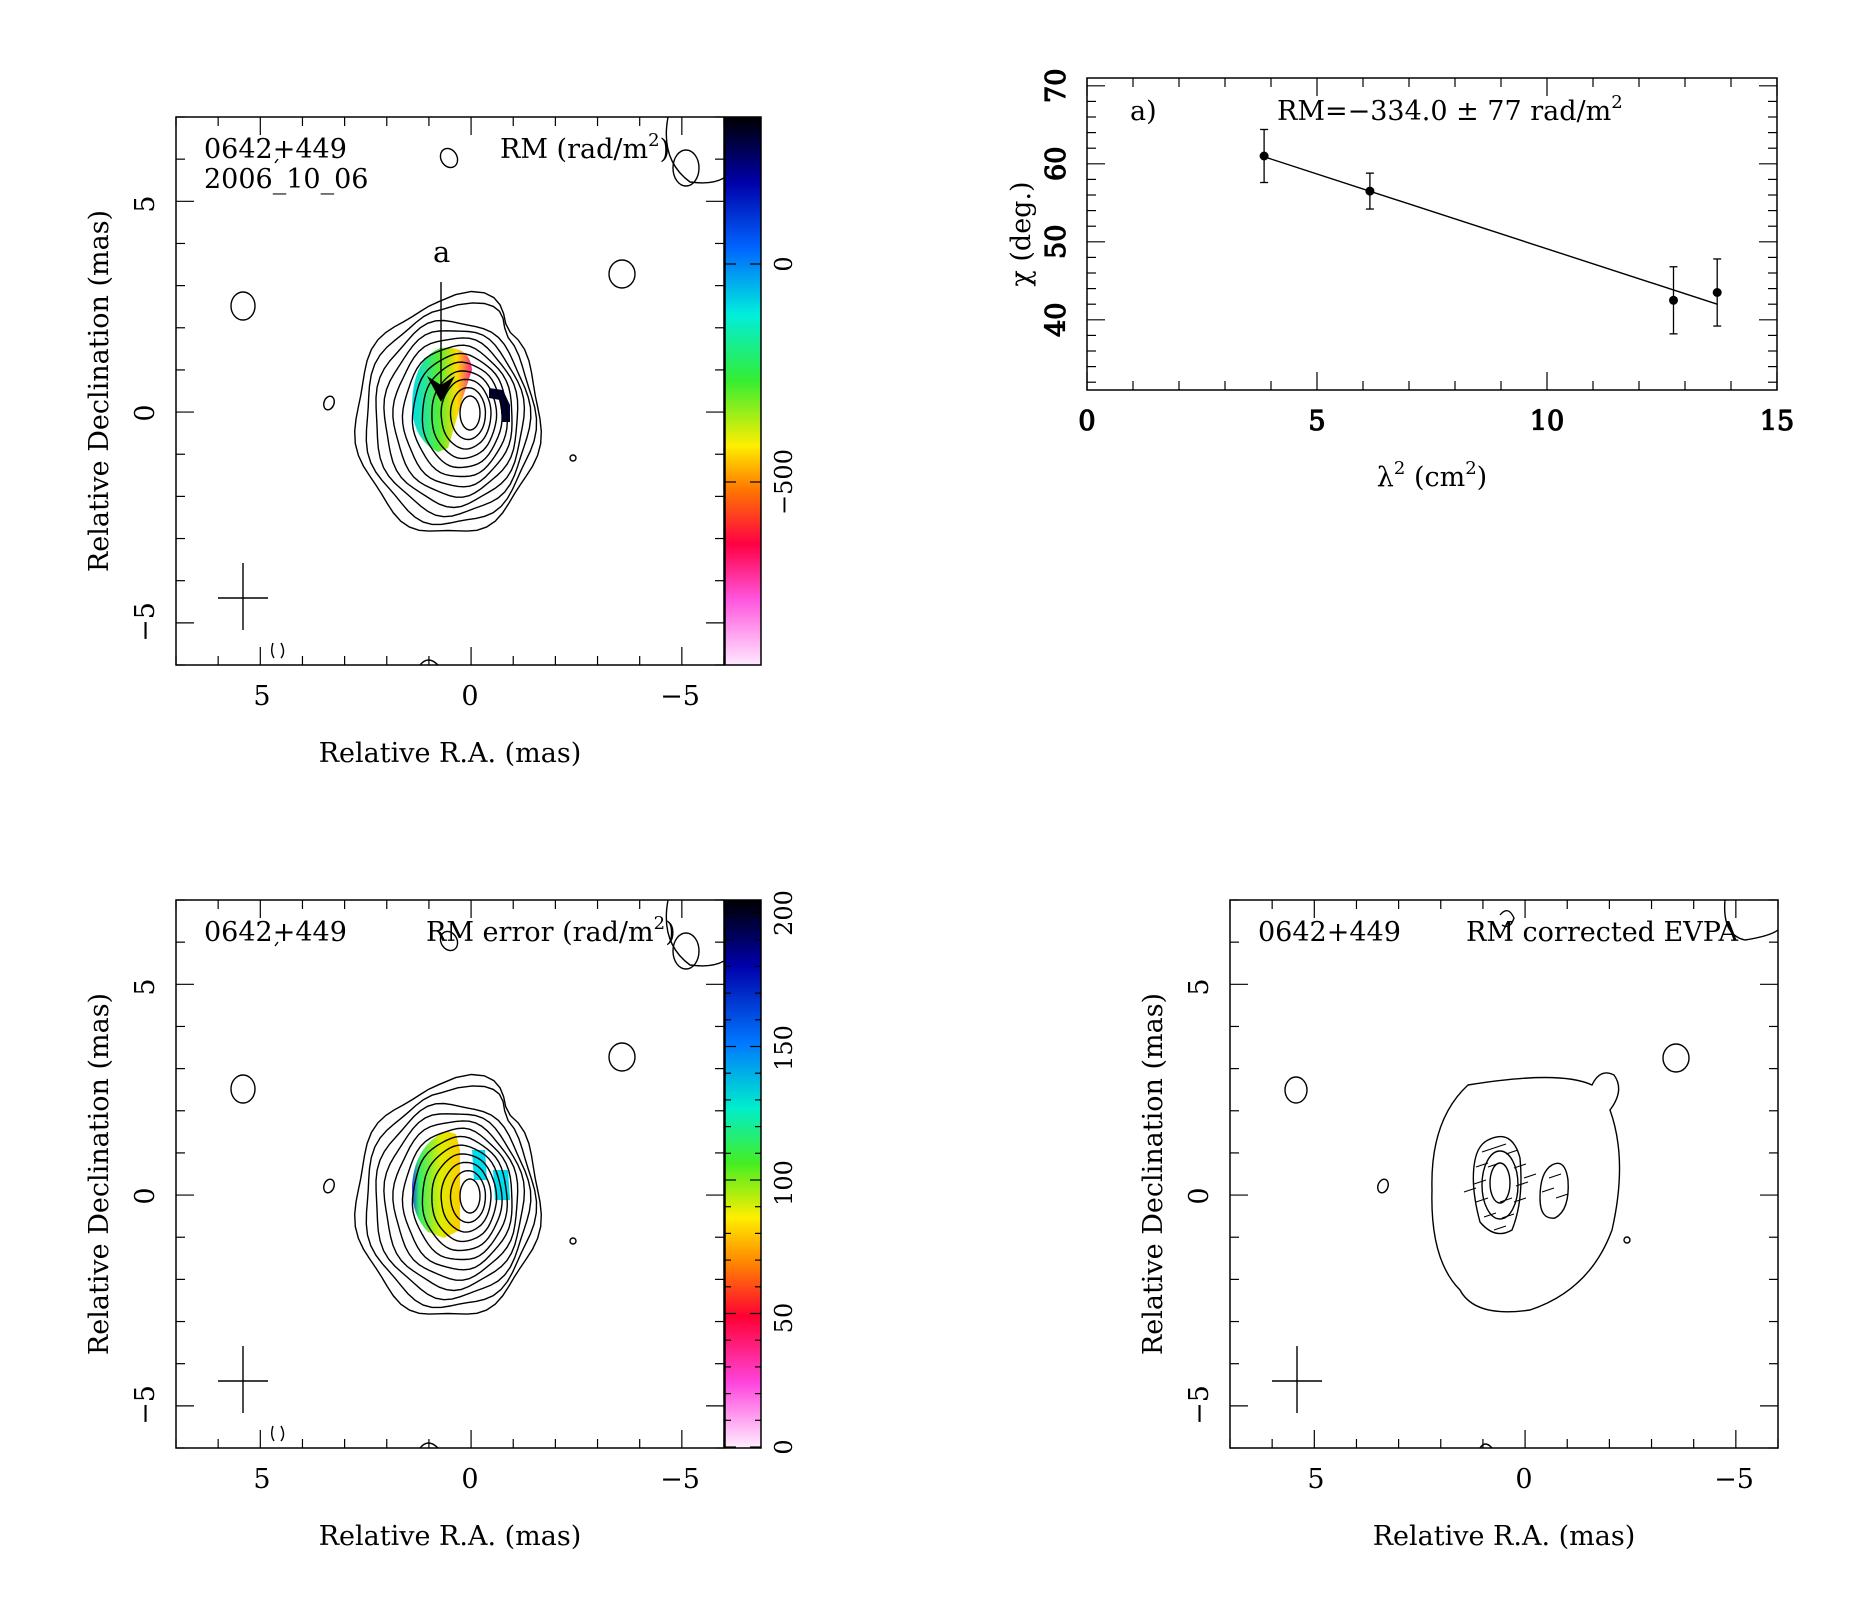  Describe the element at coordinates (680, 696) in the screenshot. I see `rm-map-xtick: −5` at that location.